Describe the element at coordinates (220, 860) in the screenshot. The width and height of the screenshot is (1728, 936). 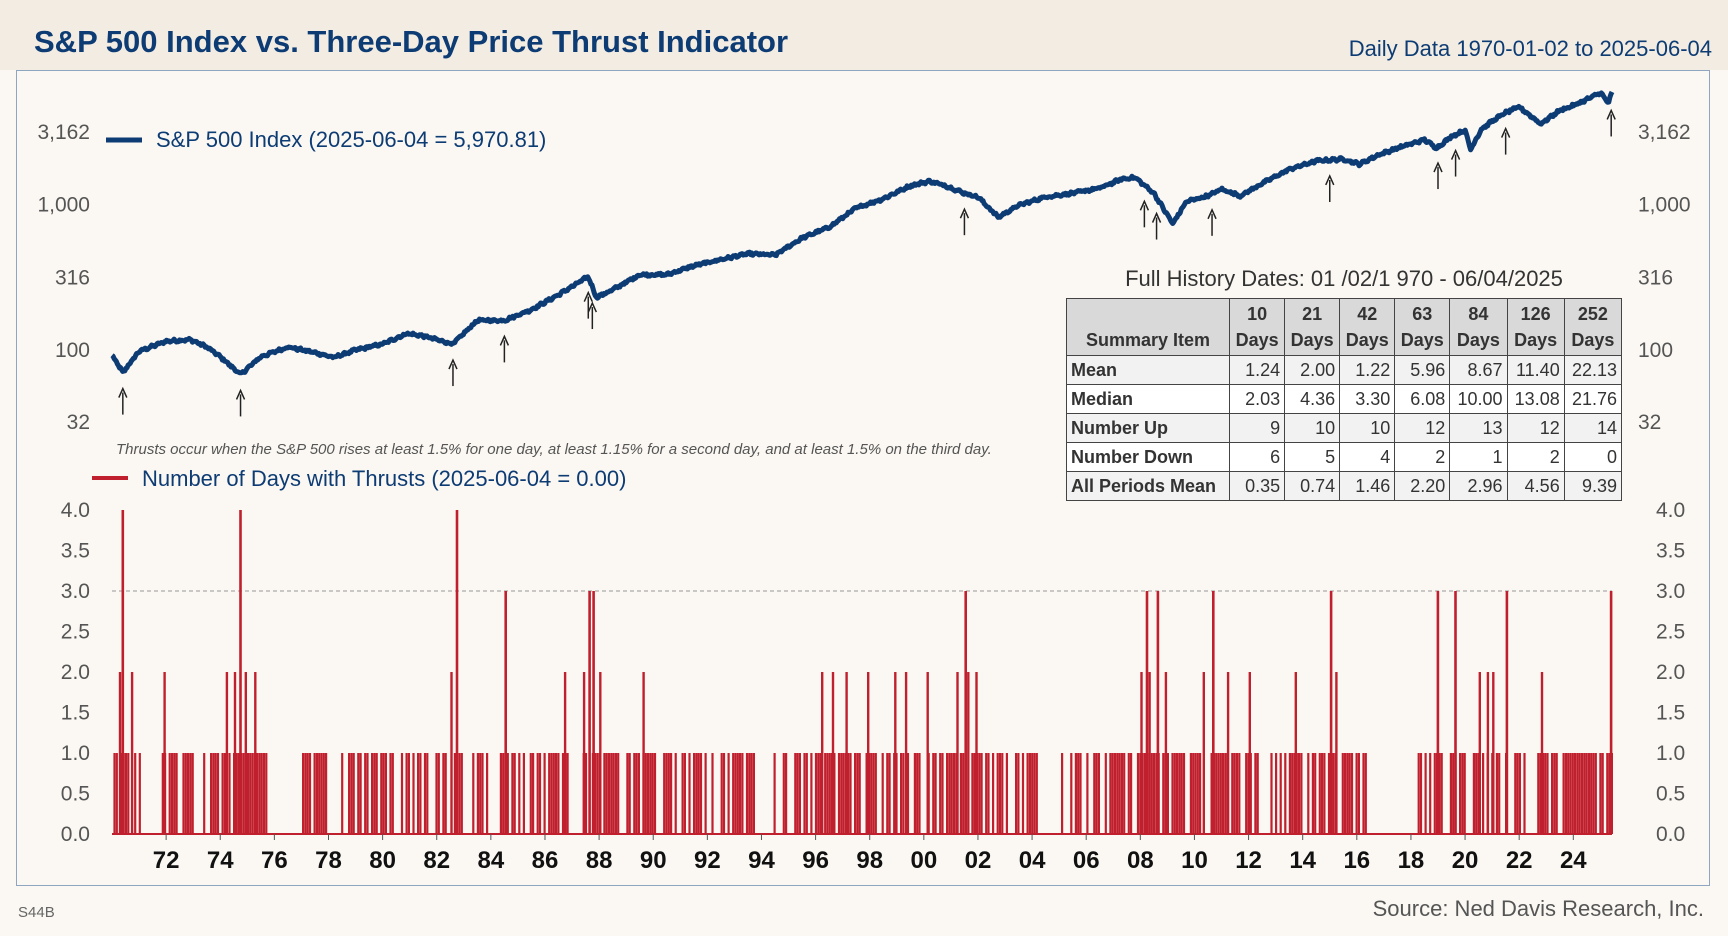
I see `x-tick-label: 74` at that location.